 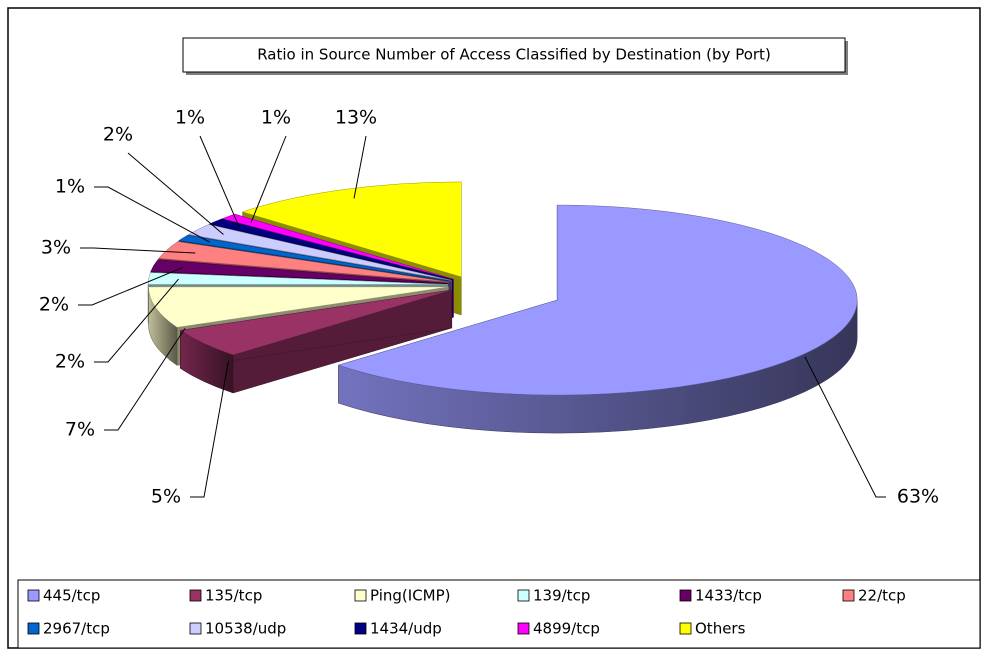 What do you see at coordinates (406, 629) in the screenshot?
I see `legend-label: 1434/udp` at bounding box center [406, 629].